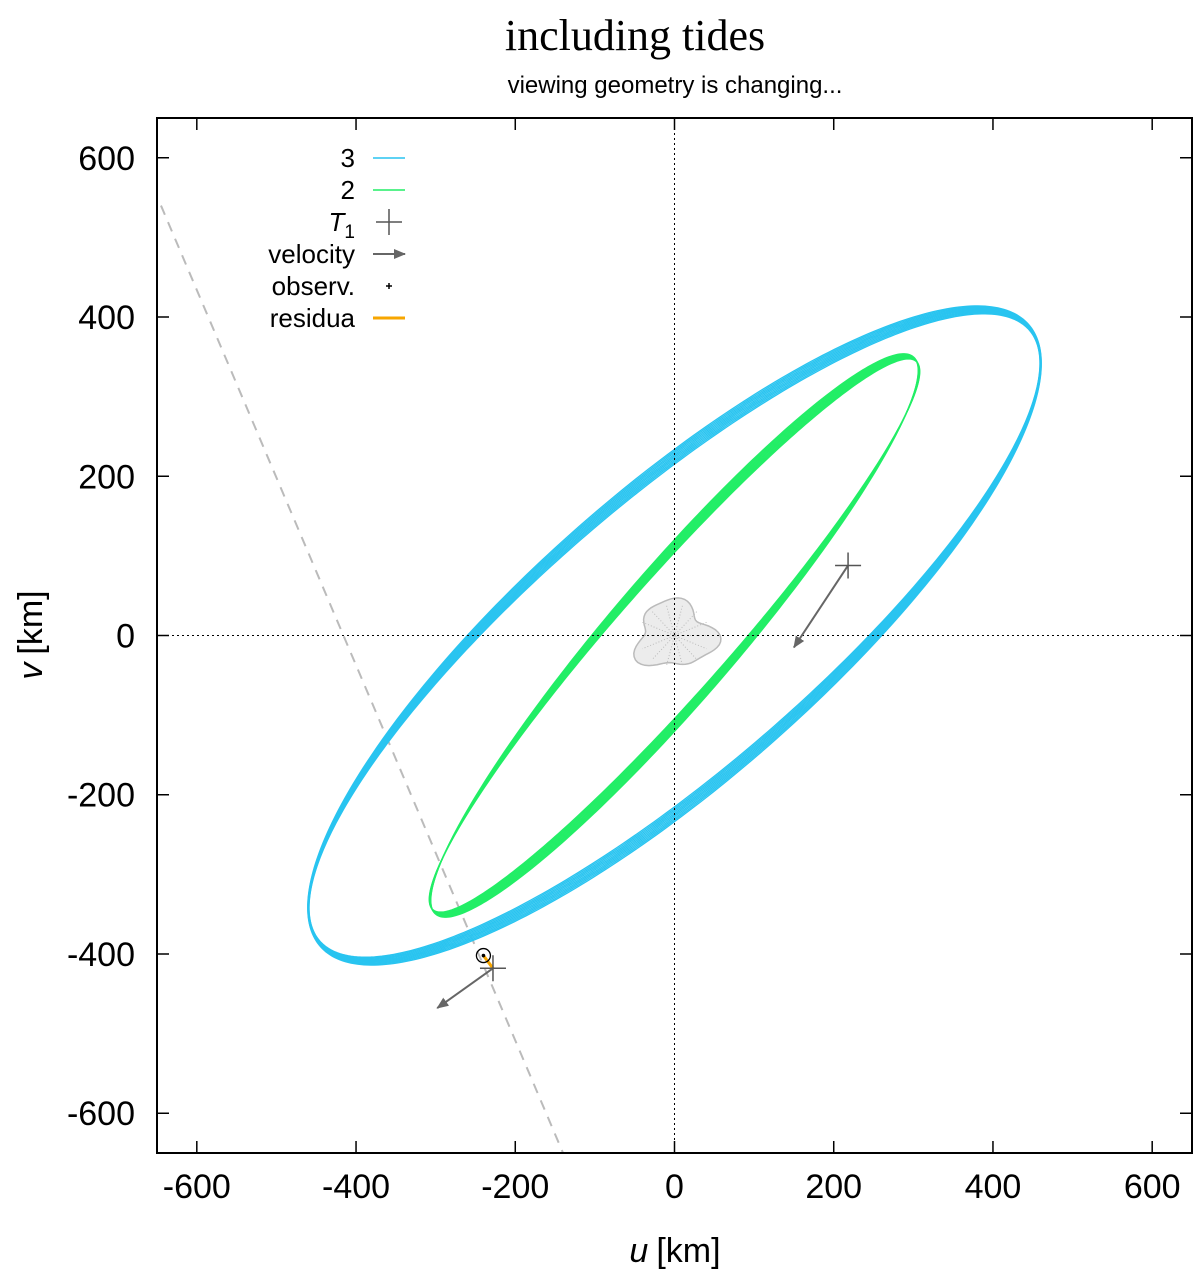 This screenshot has height=1283, width=1200. I want to click on legend-label: residua, so click(313, 318).